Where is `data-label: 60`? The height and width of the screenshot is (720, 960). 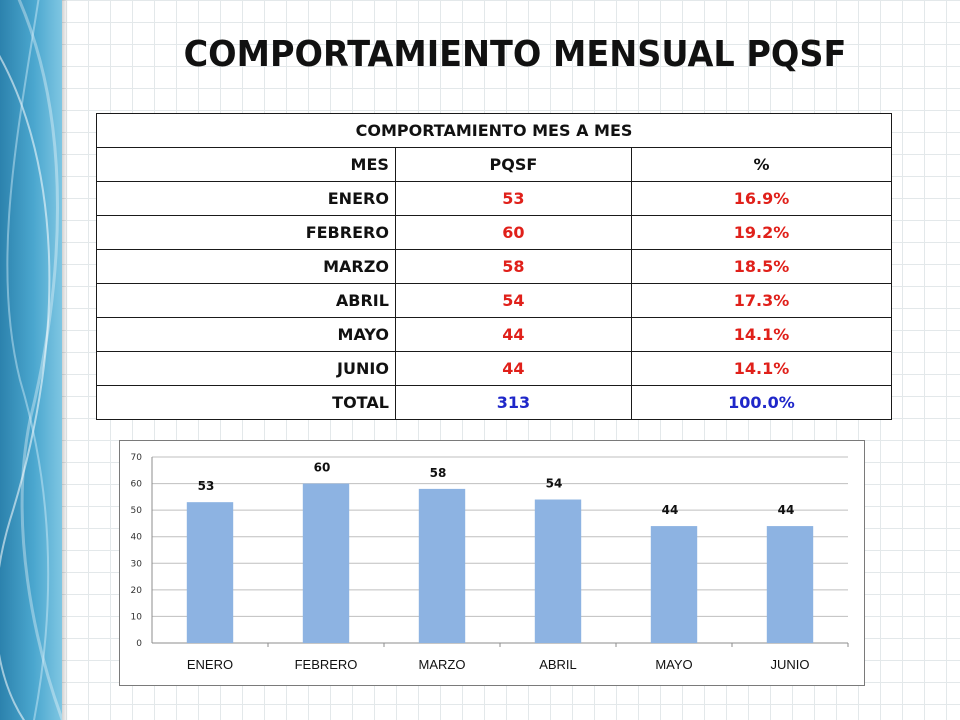 data-label: 60 is located at coordinates (322, 468).